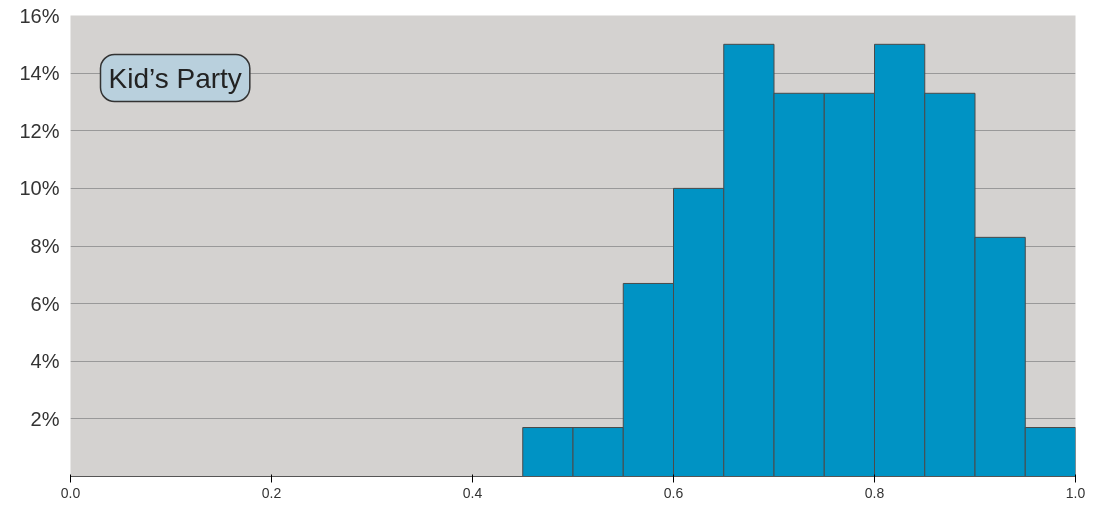  I want to click on y-tick-label: 4%, so click(45, 361).